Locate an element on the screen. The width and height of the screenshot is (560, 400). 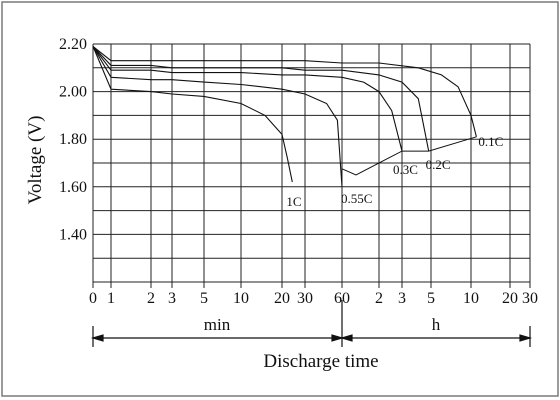
y-tick-label: 1.40 is located at coordinates (73, 234).